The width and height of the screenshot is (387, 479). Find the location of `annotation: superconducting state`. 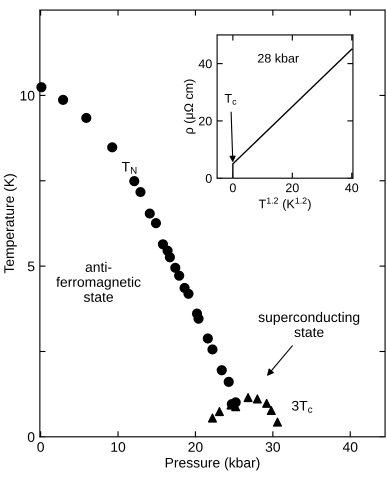

annotation: superconducting state is located at coordinates (309, 325).